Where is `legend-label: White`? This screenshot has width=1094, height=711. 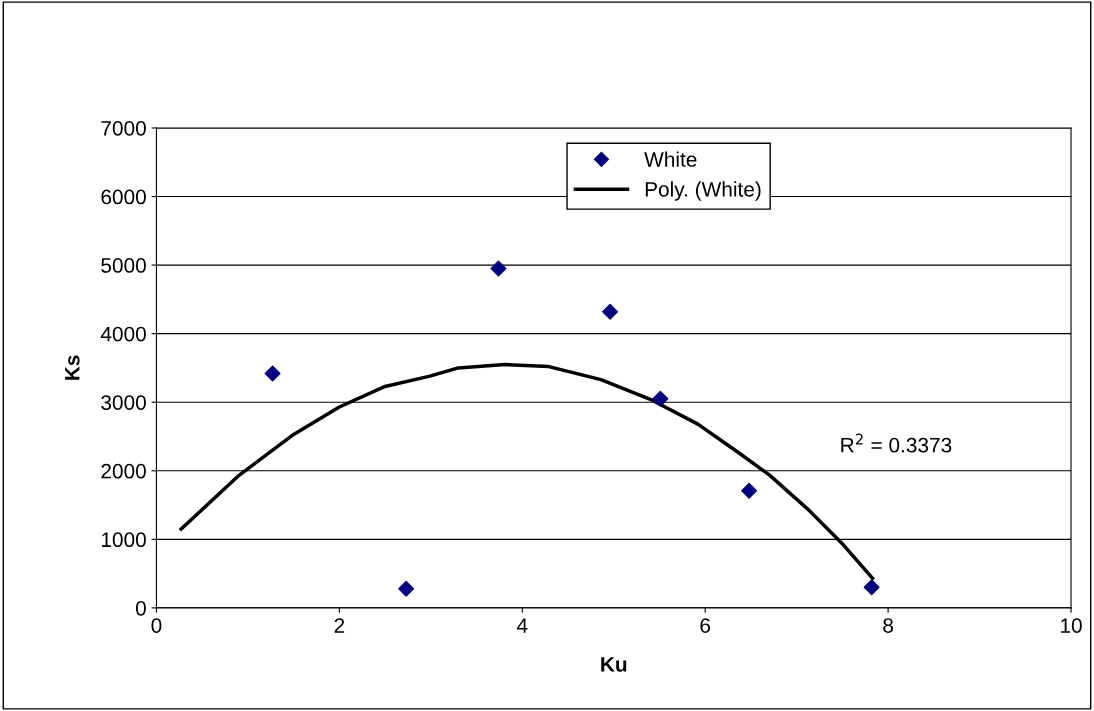
legend-label: White is located at coordinates (670, 159).